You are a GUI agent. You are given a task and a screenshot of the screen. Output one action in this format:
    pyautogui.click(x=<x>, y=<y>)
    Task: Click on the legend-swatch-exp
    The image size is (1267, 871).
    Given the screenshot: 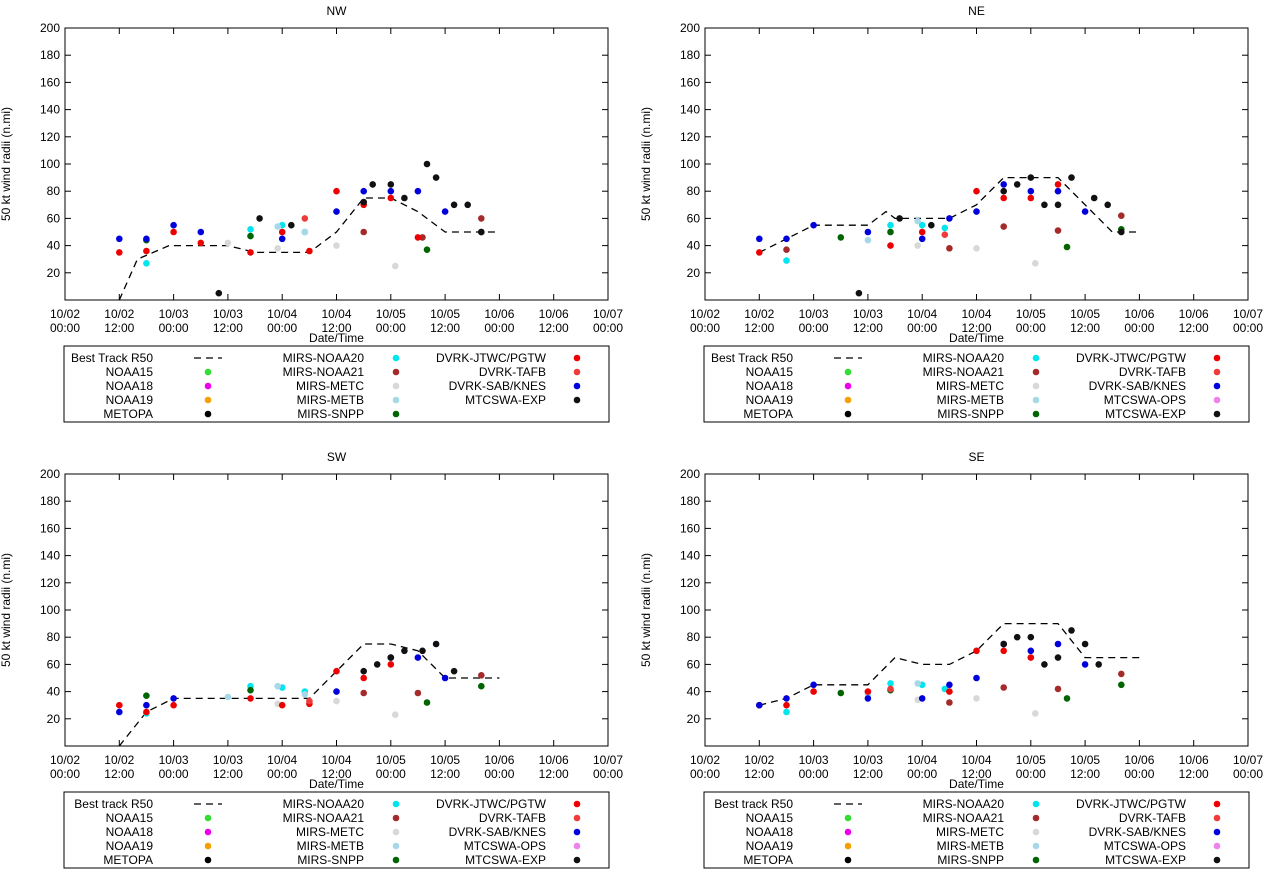 What is the action you would take?
    pyautogui.click(x=577, y=860)
    